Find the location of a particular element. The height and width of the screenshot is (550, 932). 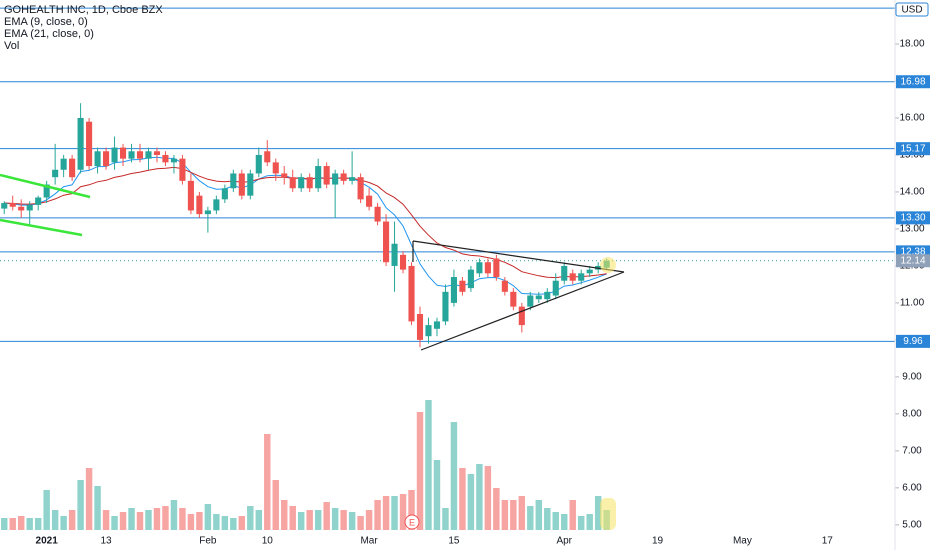

earnings-icon is located at coordinates (412, 522).